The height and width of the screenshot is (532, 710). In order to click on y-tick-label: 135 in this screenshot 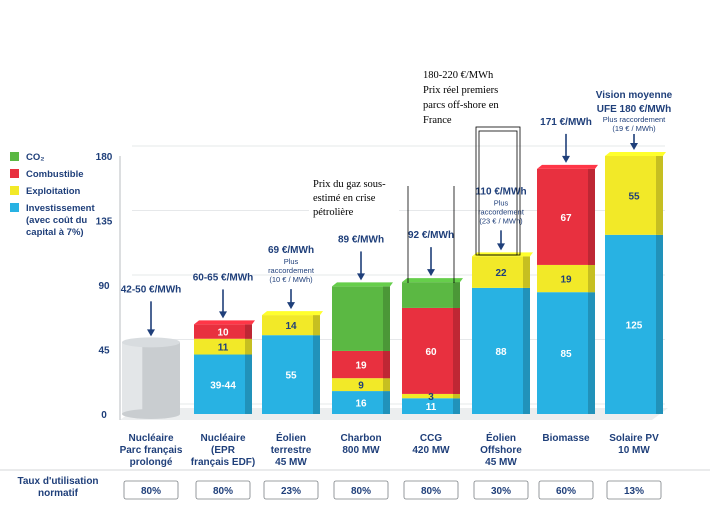, I will do `click(104, 222)`.